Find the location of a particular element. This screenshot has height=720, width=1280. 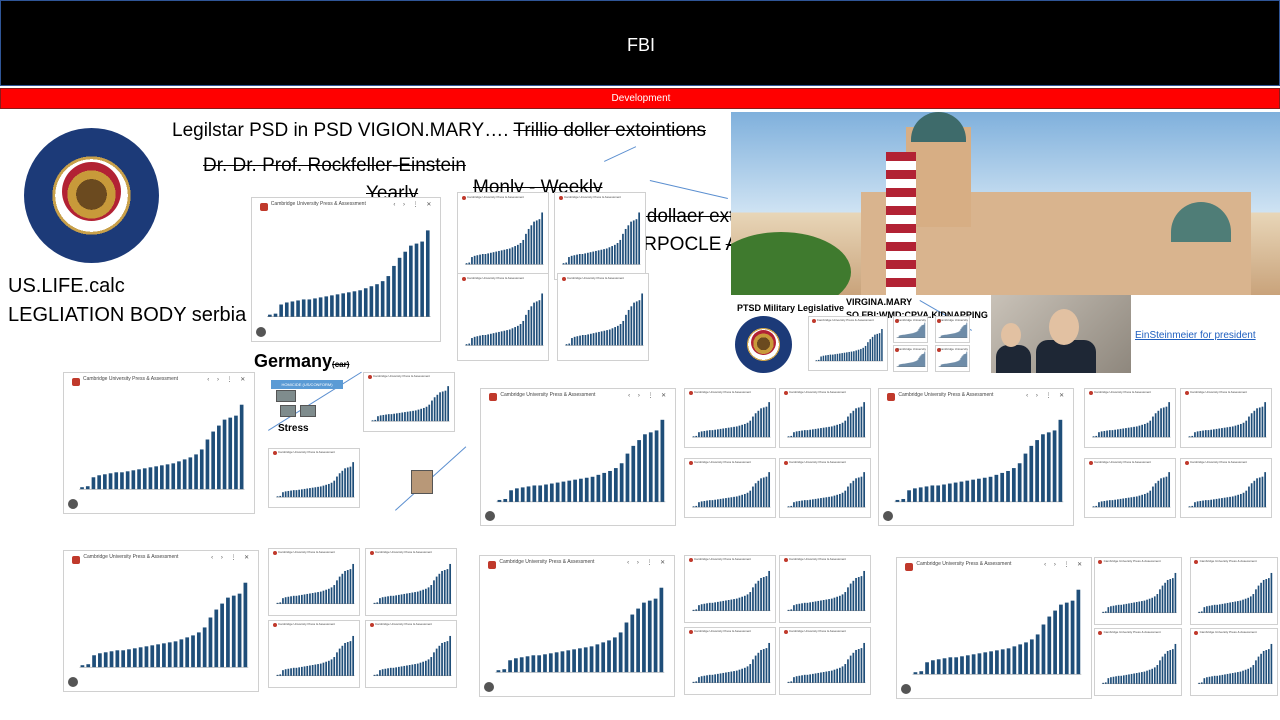

legilstar-label: Legilstar PSD in PSD VIGION.MARY…. is located at coordinates (340, 130).